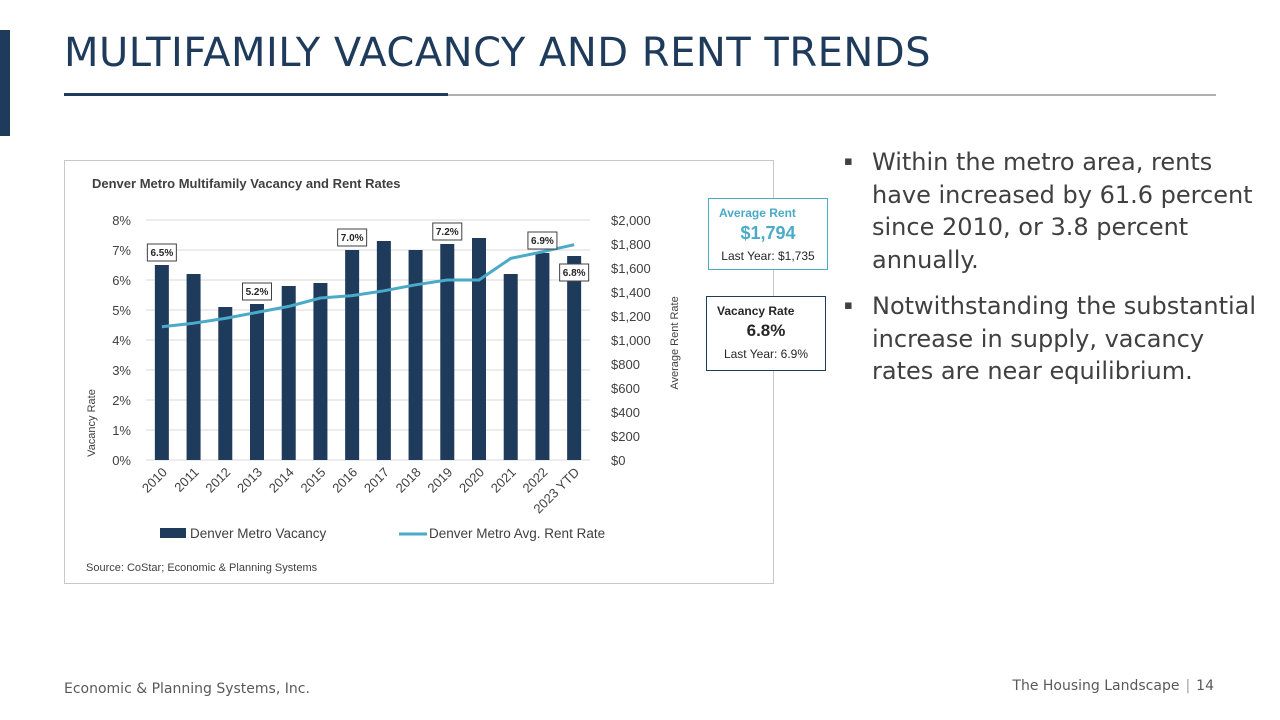  Describe the element at coordinates (173, 533) in the screenshot. I see `legend-swatch-vacancy` at that location.